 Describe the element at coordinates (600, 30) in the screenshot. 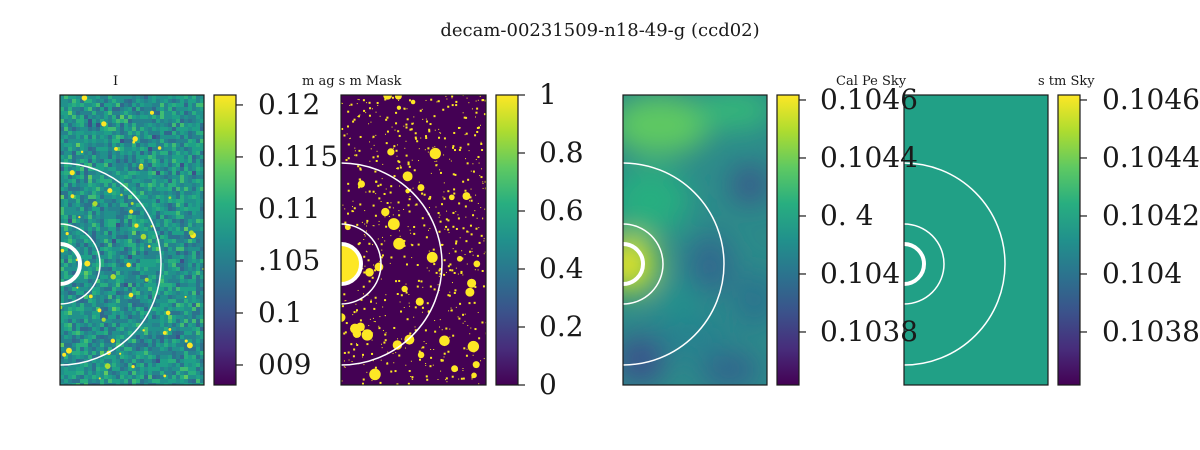

I see `figure-title: decam-00231509-n18-49-g (ccd02)` at that location.